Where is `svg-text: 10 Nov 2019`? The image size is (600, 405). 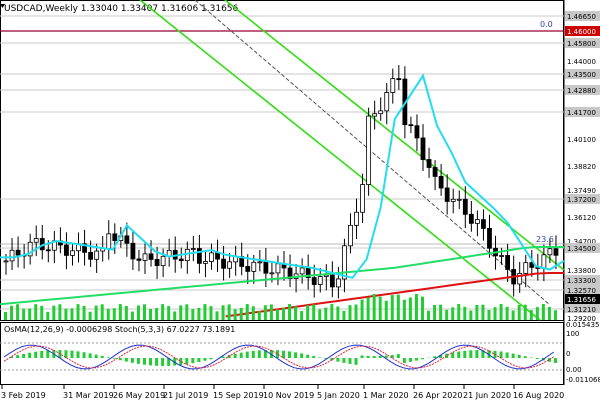 svg-text: 10 Nov 2019 is located at coordinates (288, 395).